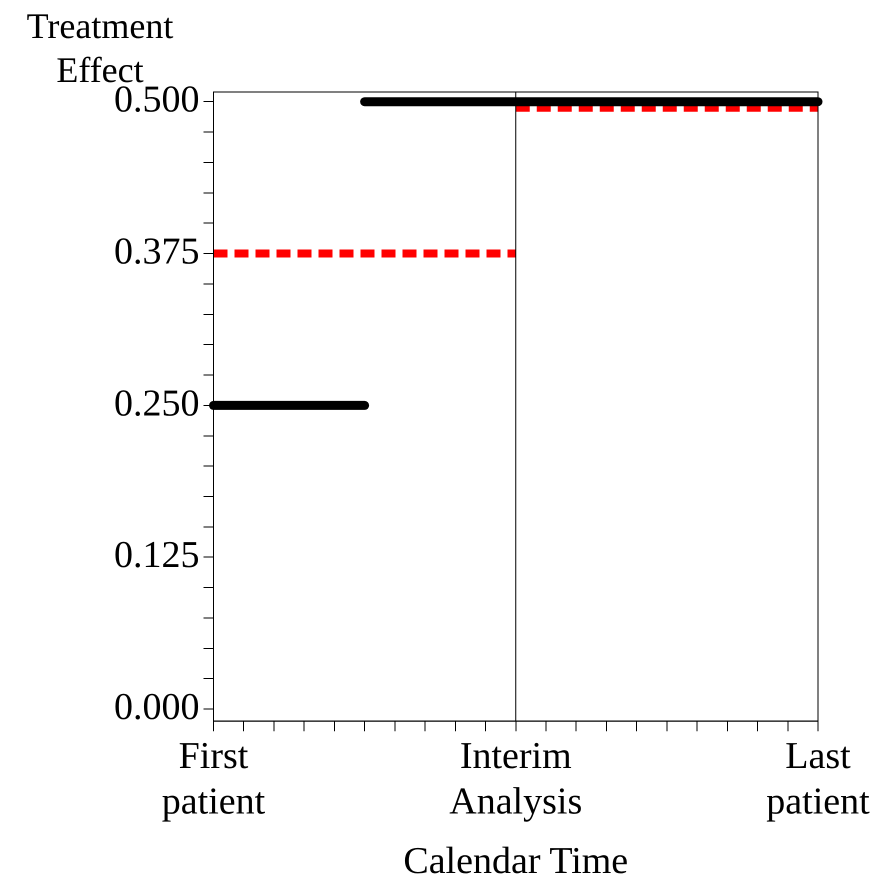  What do you see at coordinates (515, 861) in the screenshot?
I see `x-axis-title: Calendar Time` at bounding box center [515, 861].